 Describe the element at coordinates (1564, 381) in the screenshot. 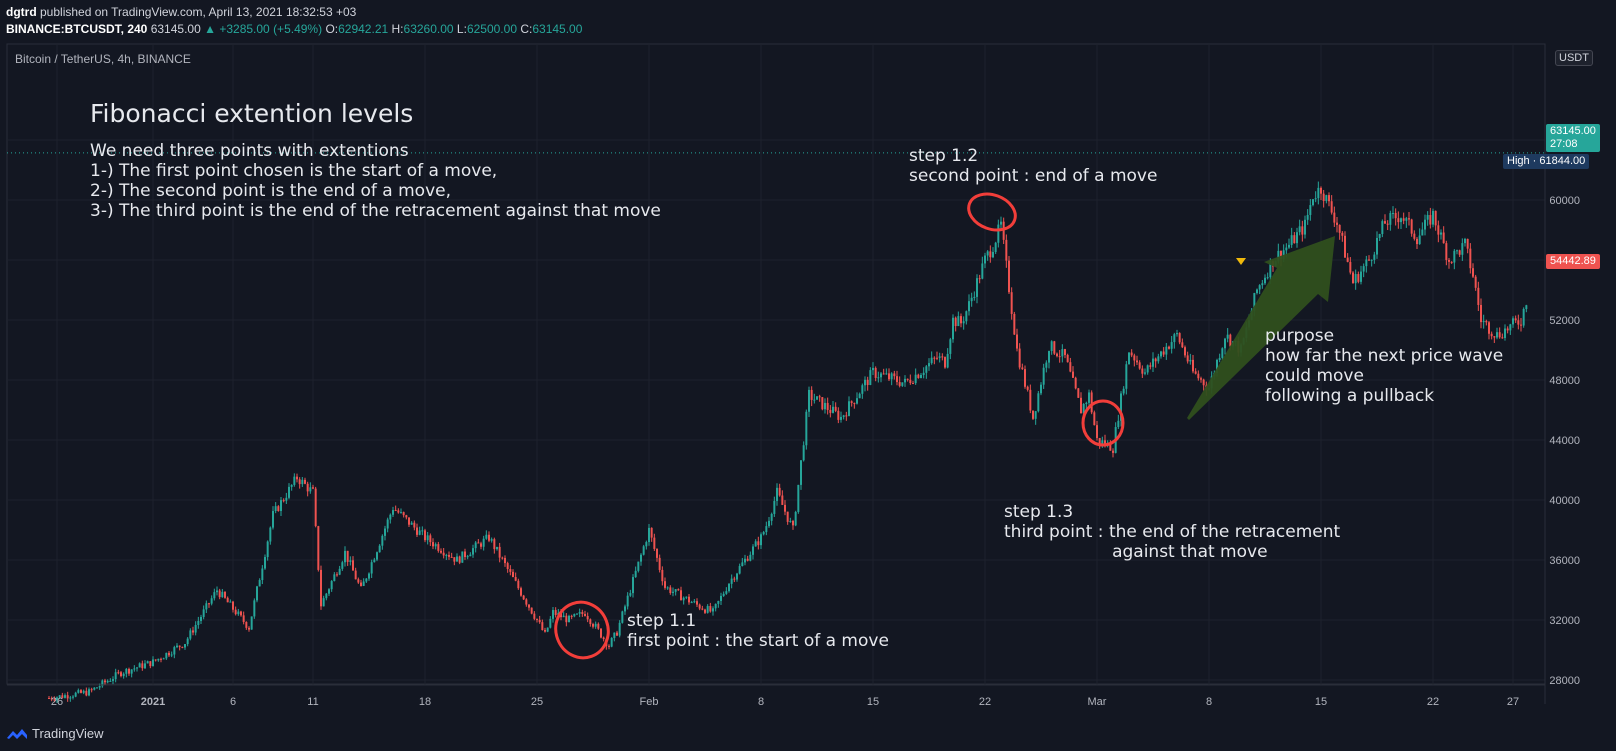

I see `price-tick-label: 48000` at that location.